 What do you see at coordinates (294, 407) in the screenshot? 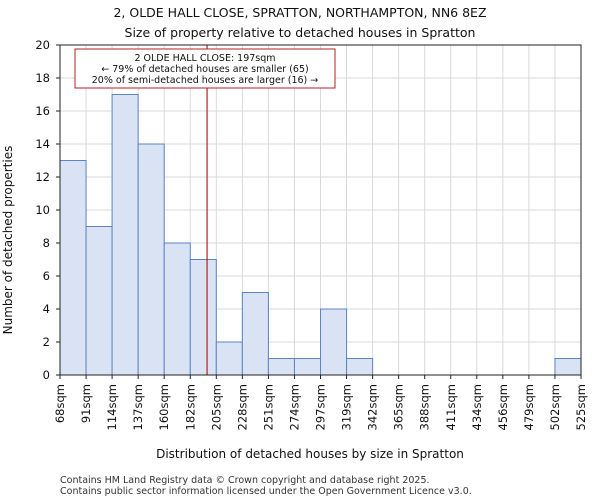
I see `x-tick-label: 274sqm` at bounding box center [294, 407].